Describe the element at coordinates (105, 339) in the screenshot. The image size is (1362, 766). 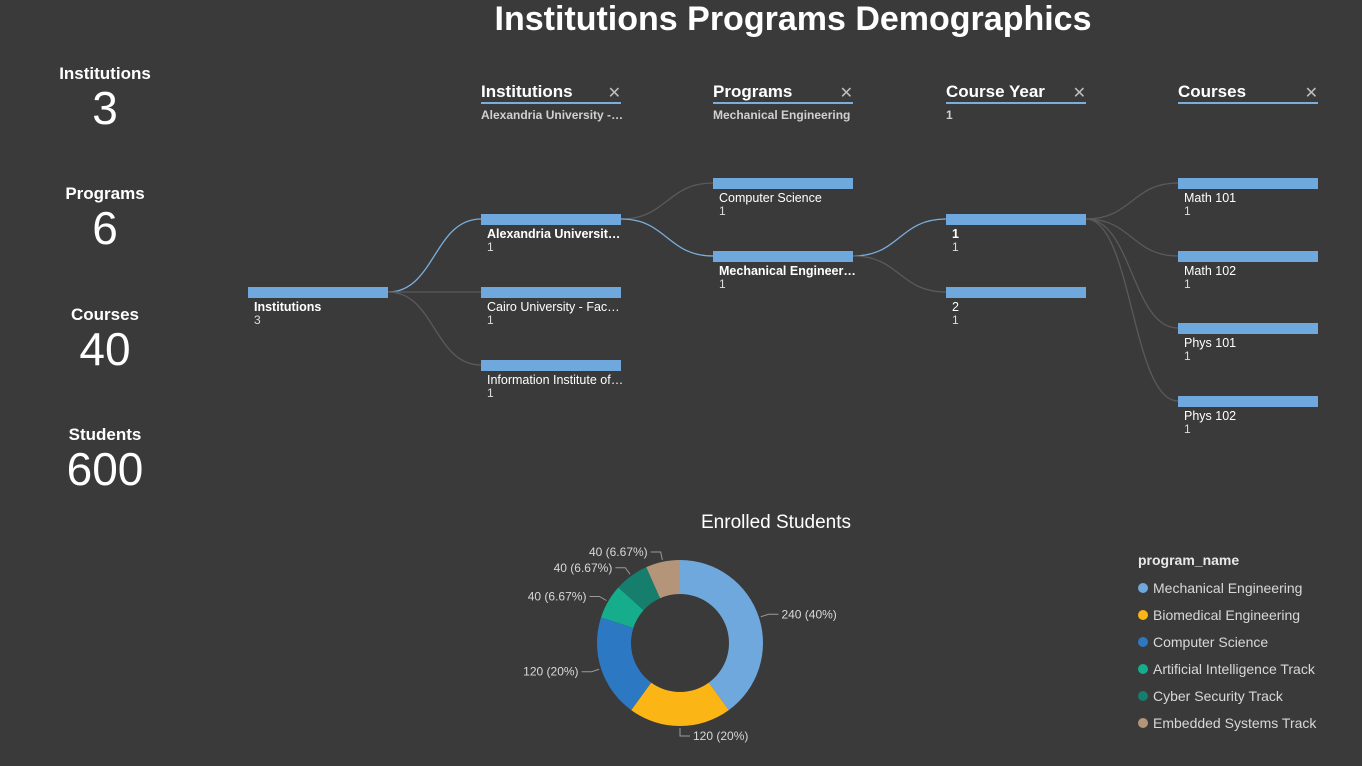
I see `kpi-courses: Courses 40` at that location.